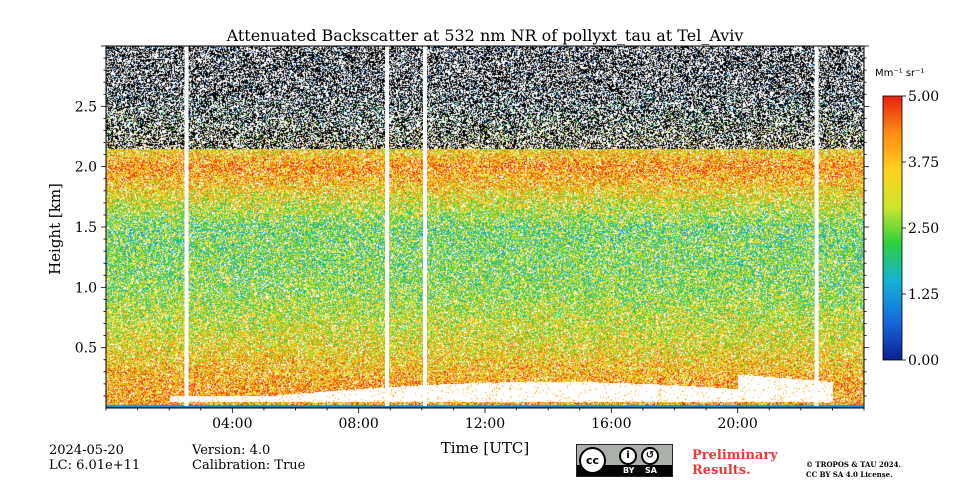 Image resolution: width=960 pixels, height=480 pixels. I want to click on cc-badge-bar, so click(624, 470).